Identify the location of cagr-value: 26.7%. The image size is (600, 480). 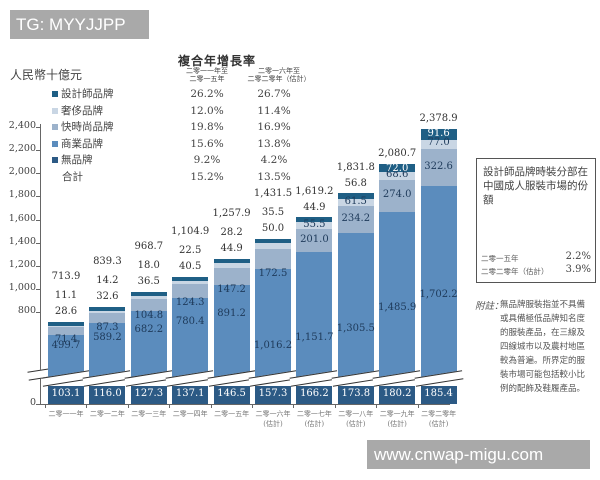
(274, 94).